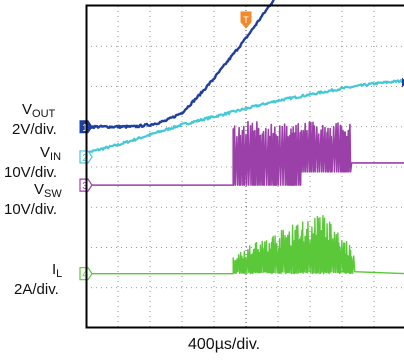 The height and width of the screenshot is (362, 404). I want to click on channel-marker-number: 2, so click(85, 158).